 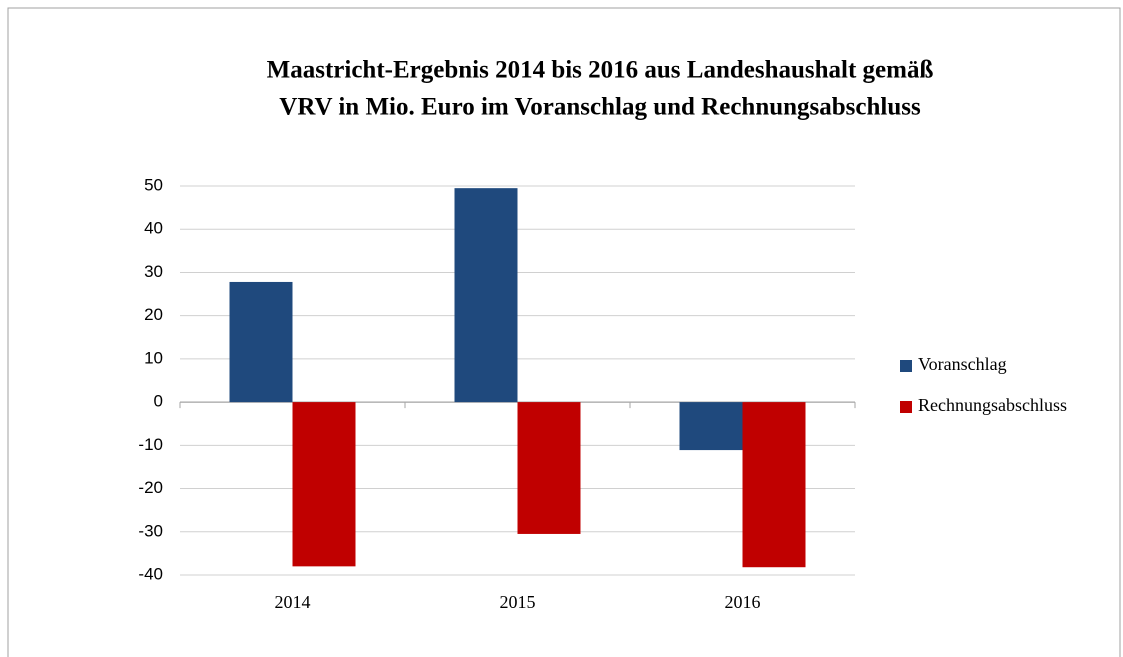 I want to click on y-tick-label: 0, so click(x=158, y=401).